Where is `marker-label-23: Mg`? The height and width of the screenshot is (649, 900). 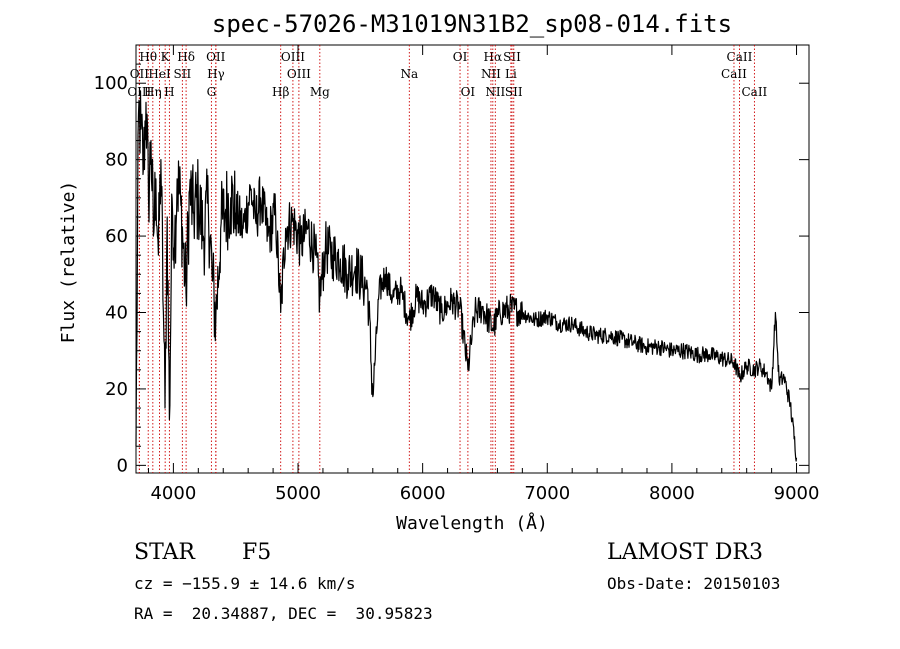
marker-label-23: Mg is located at coordinates (320, 92).